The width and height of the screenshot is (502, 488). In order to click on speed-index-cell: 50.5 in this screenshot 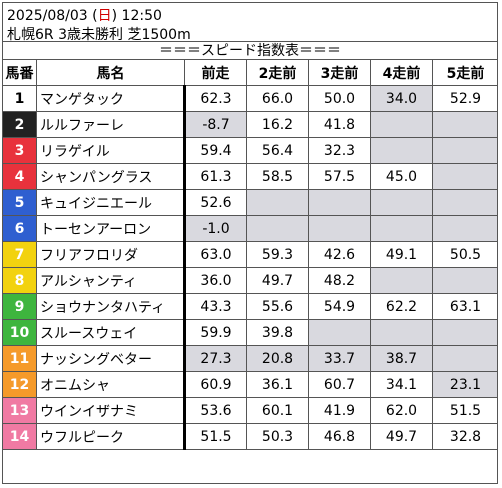, I will do `click(464, 254)`.